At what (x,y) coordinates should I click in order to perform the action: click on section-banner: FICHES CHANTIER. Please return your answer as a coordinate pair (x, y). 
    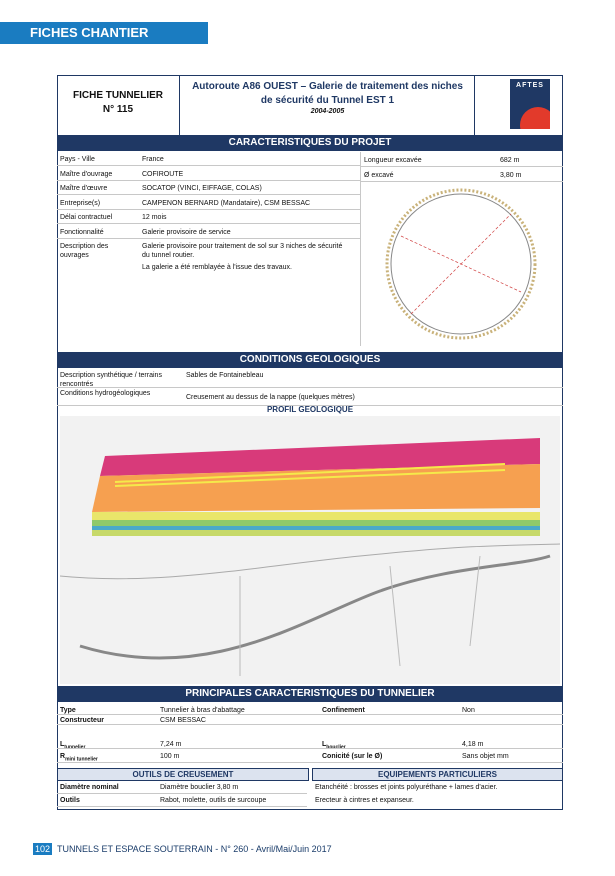
    Looking at the image, I should click on (104, 33).